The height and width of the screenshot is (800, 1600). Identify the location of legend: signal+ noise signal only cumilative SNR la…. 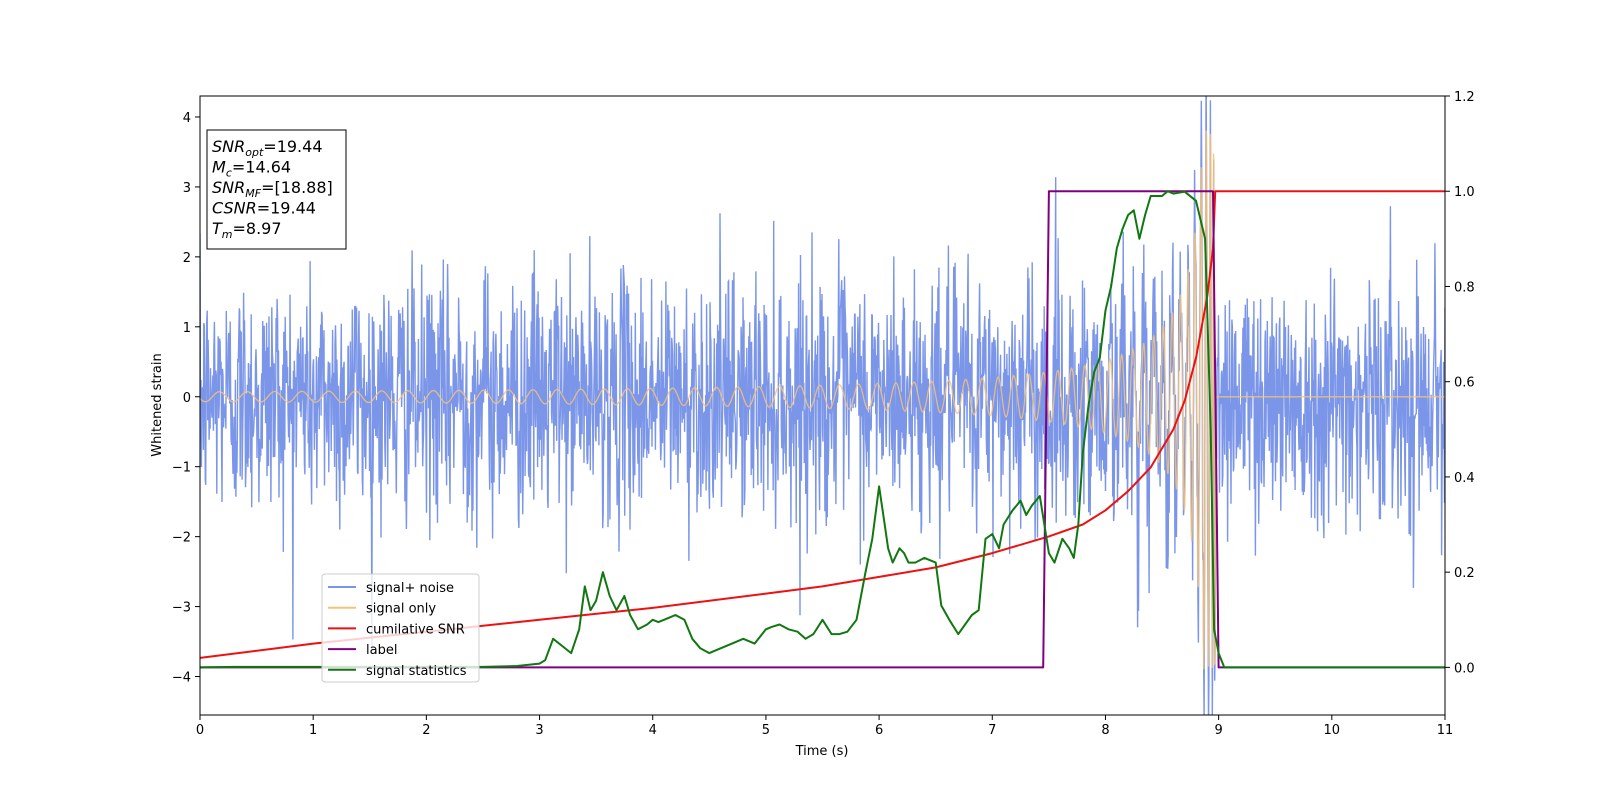
(400, 628).